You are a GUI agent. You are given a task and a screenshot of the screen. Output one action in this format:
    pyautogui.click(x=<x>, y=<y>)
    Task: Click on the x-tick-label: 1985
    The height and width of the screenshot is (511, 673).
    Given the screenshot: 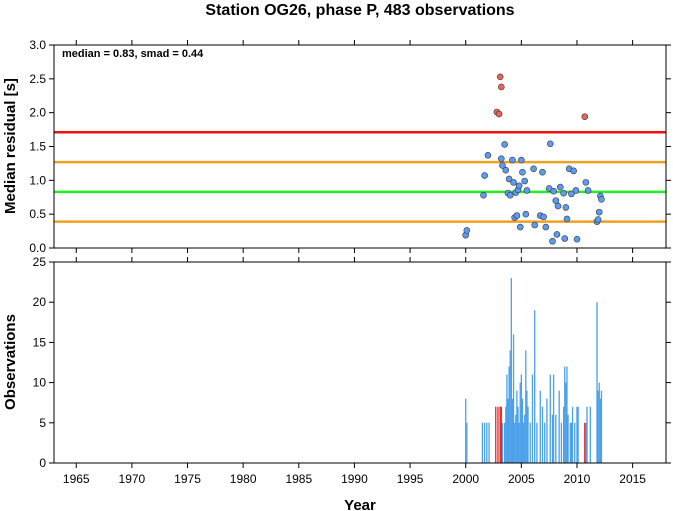 What is the action you would take?
    pyautogui.click(x=298, y=479)
    